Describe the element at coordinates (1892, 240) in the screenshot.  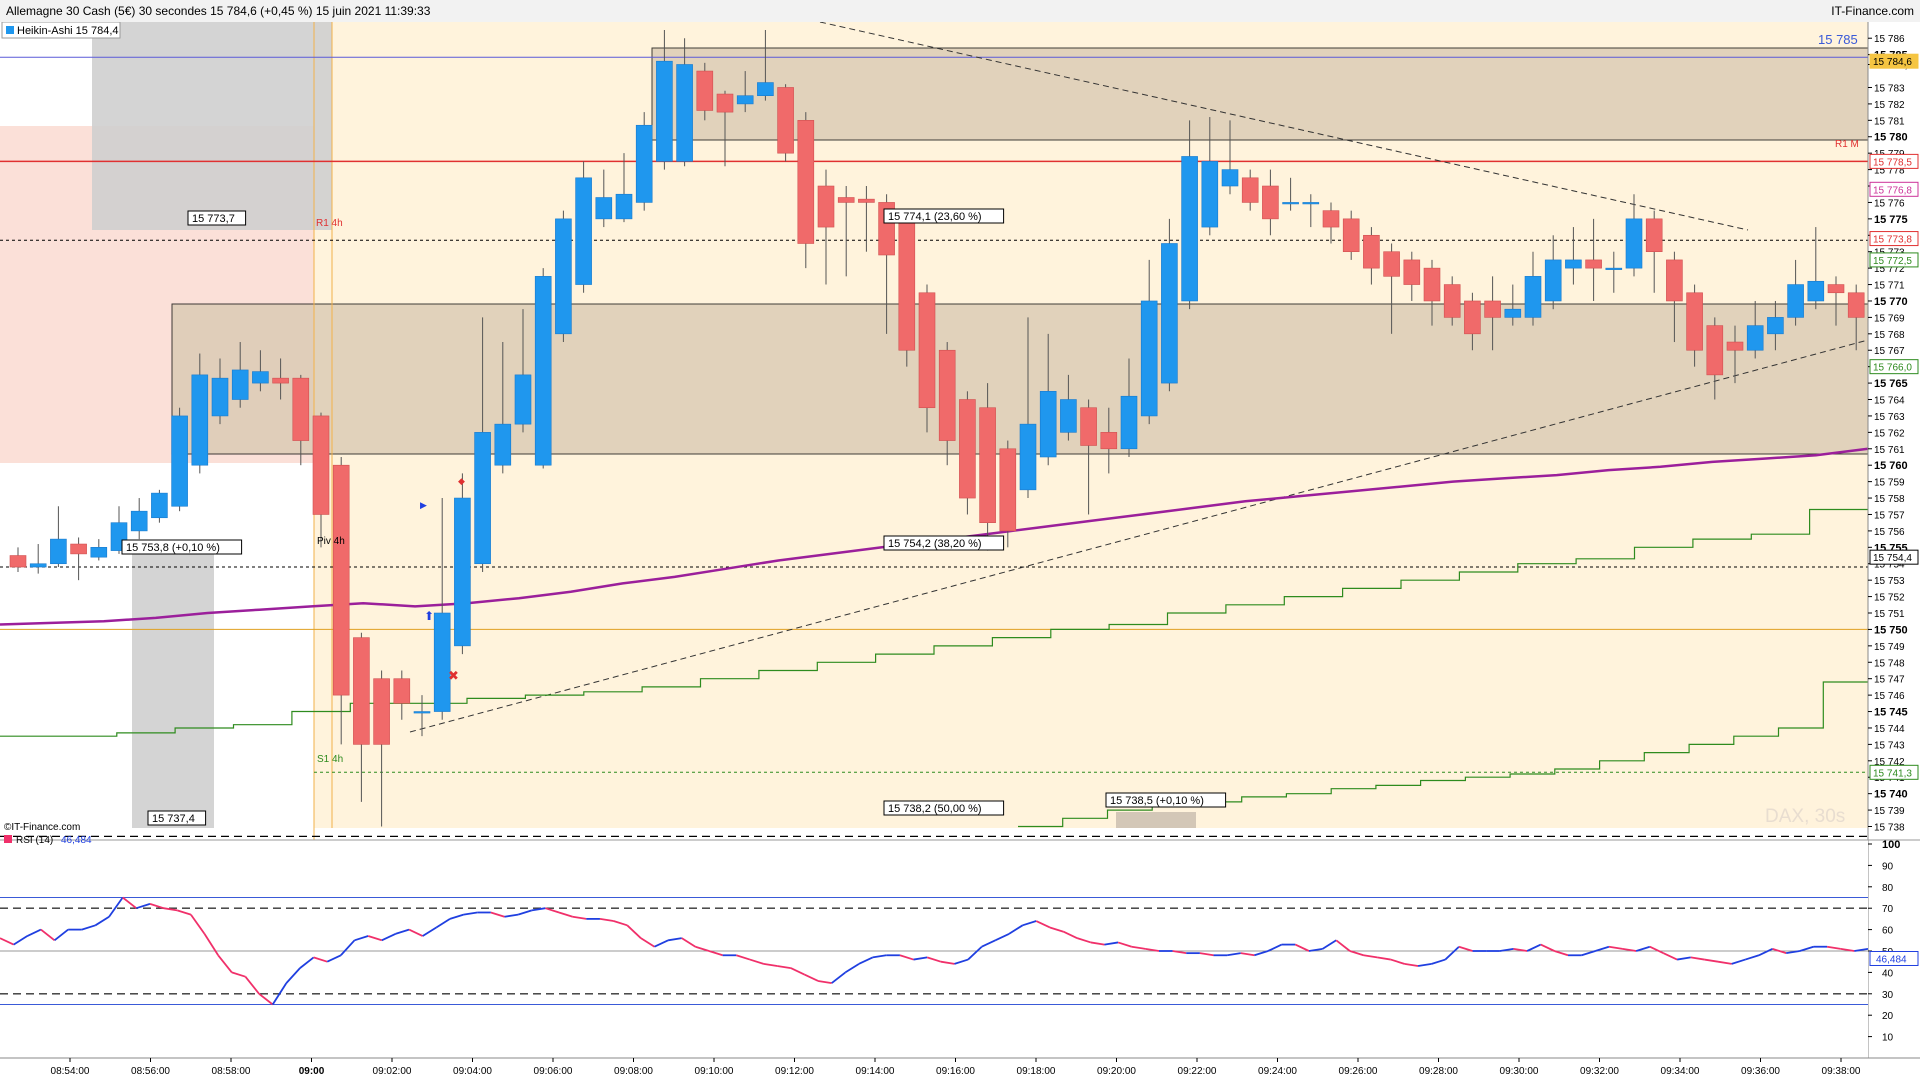
I see `price-badge-text: 15 773,8` at that location.